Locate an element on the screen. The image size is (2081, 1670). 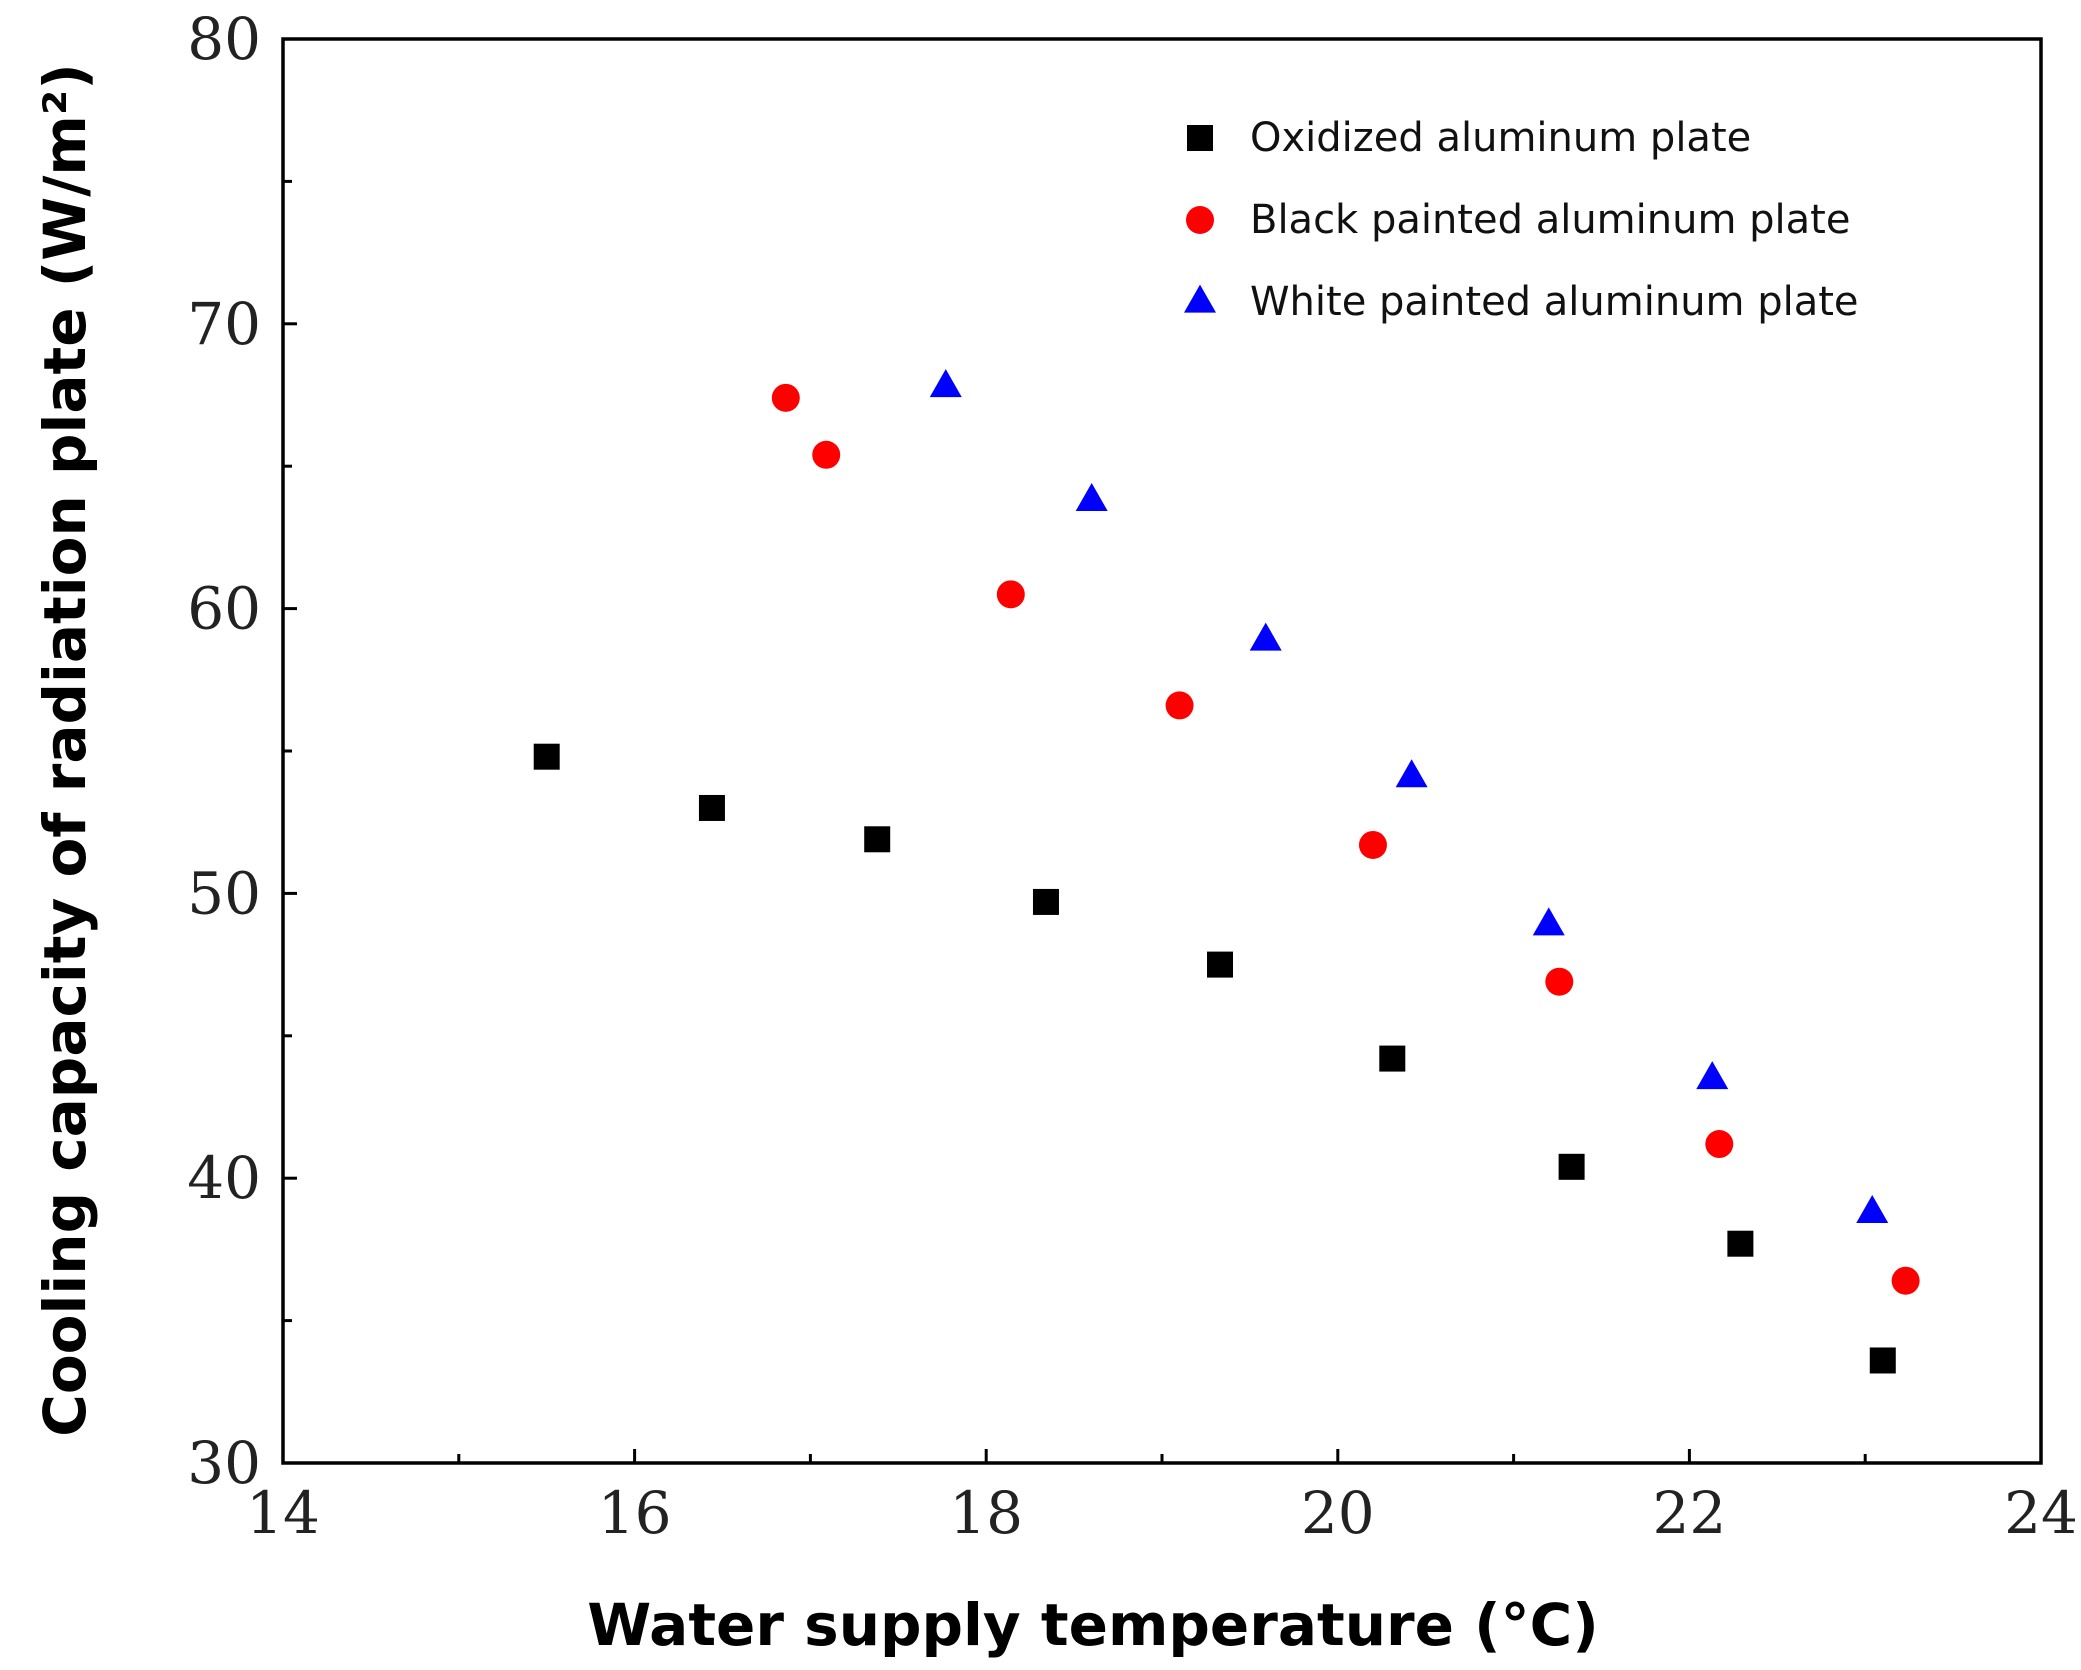
y-tick-label: 60 is located at coordinates (224, 609).